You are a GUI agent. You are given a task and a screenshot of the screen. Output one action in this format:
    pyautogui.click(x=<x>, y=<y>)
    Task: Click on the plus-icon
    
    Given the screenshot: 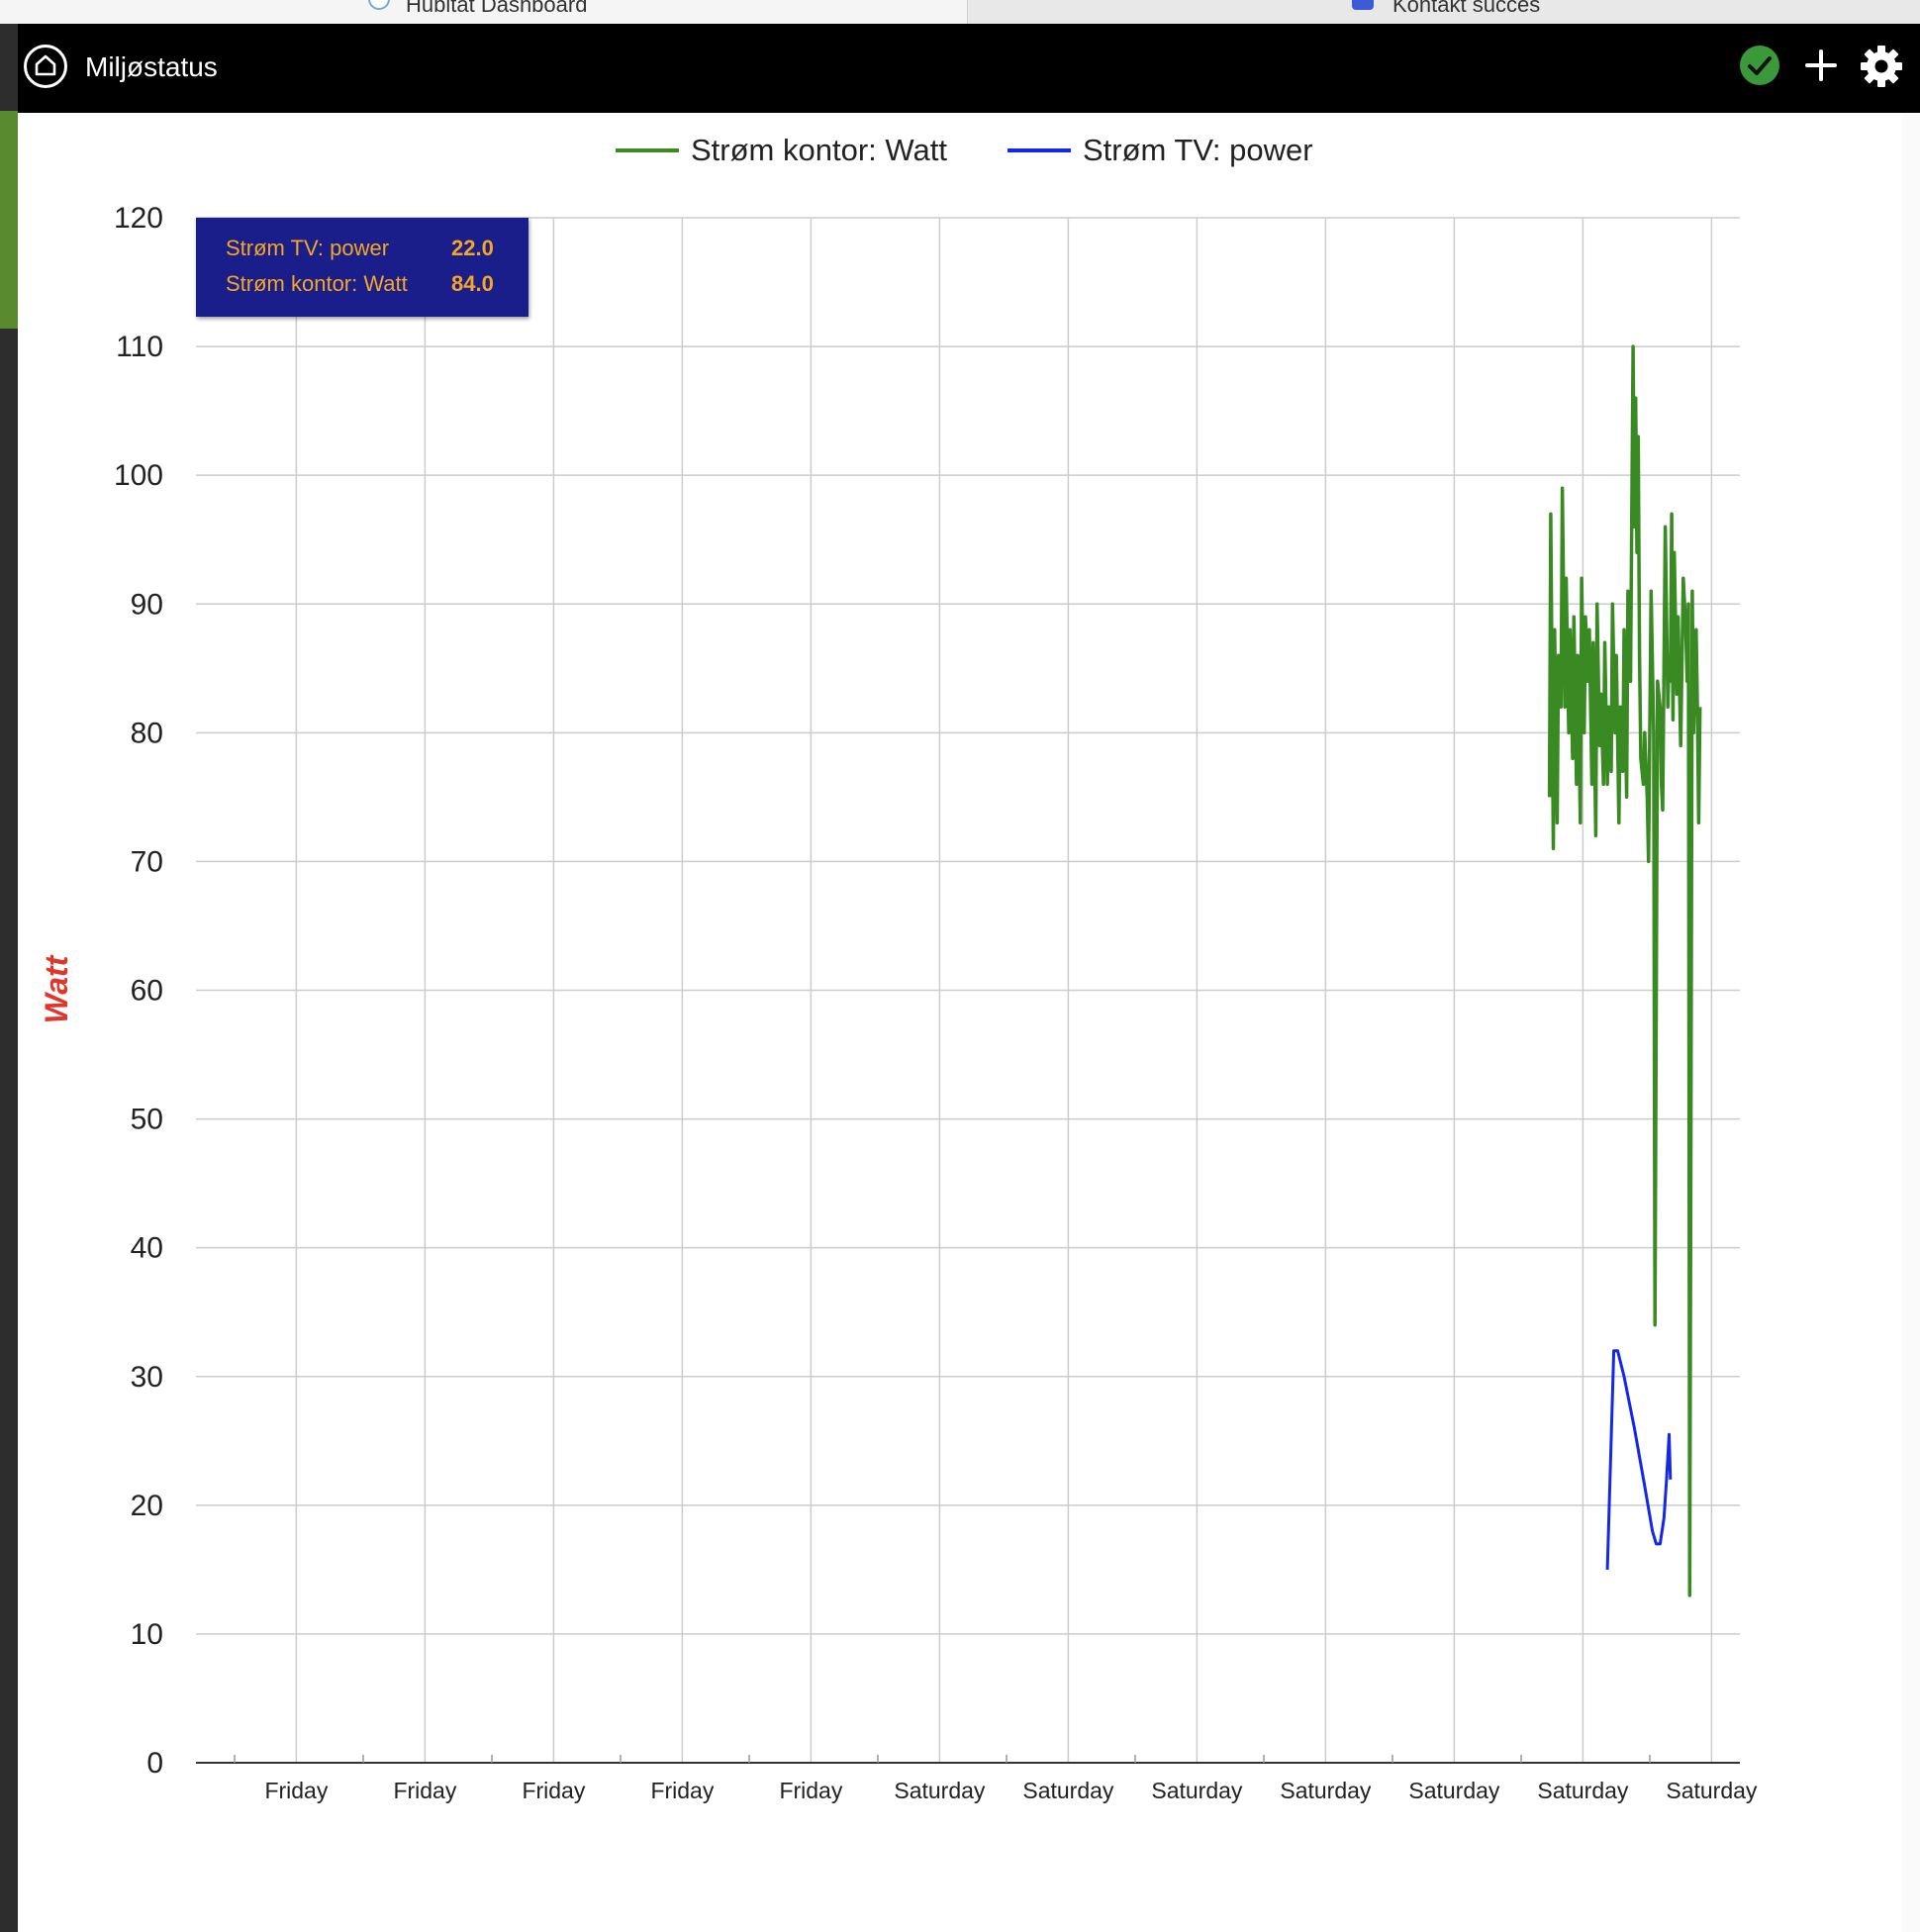 What is the action you would take?
    pyautogui.click(x=1821, y=65)
    